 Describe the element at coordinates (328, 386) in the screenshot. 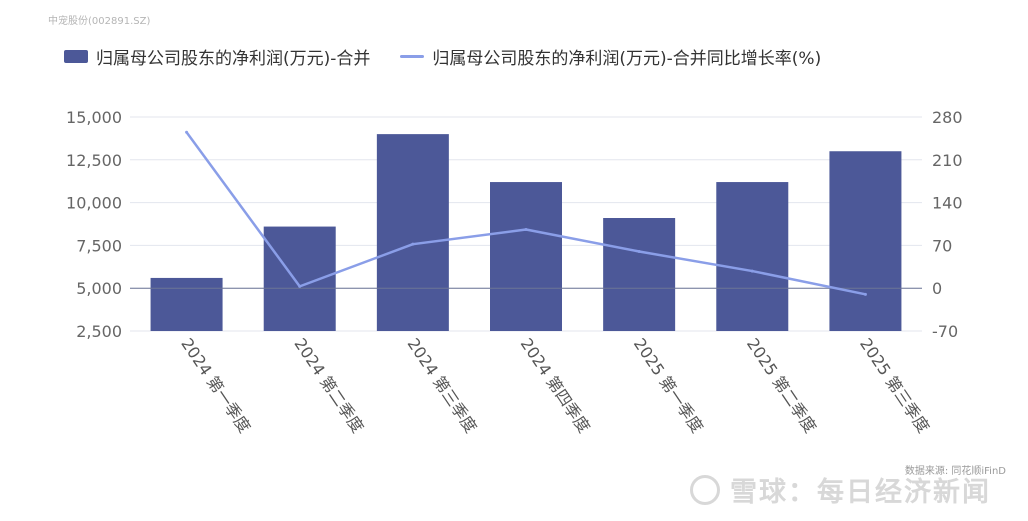

I see `x-tick-label: 2024 第二季度` at that location.